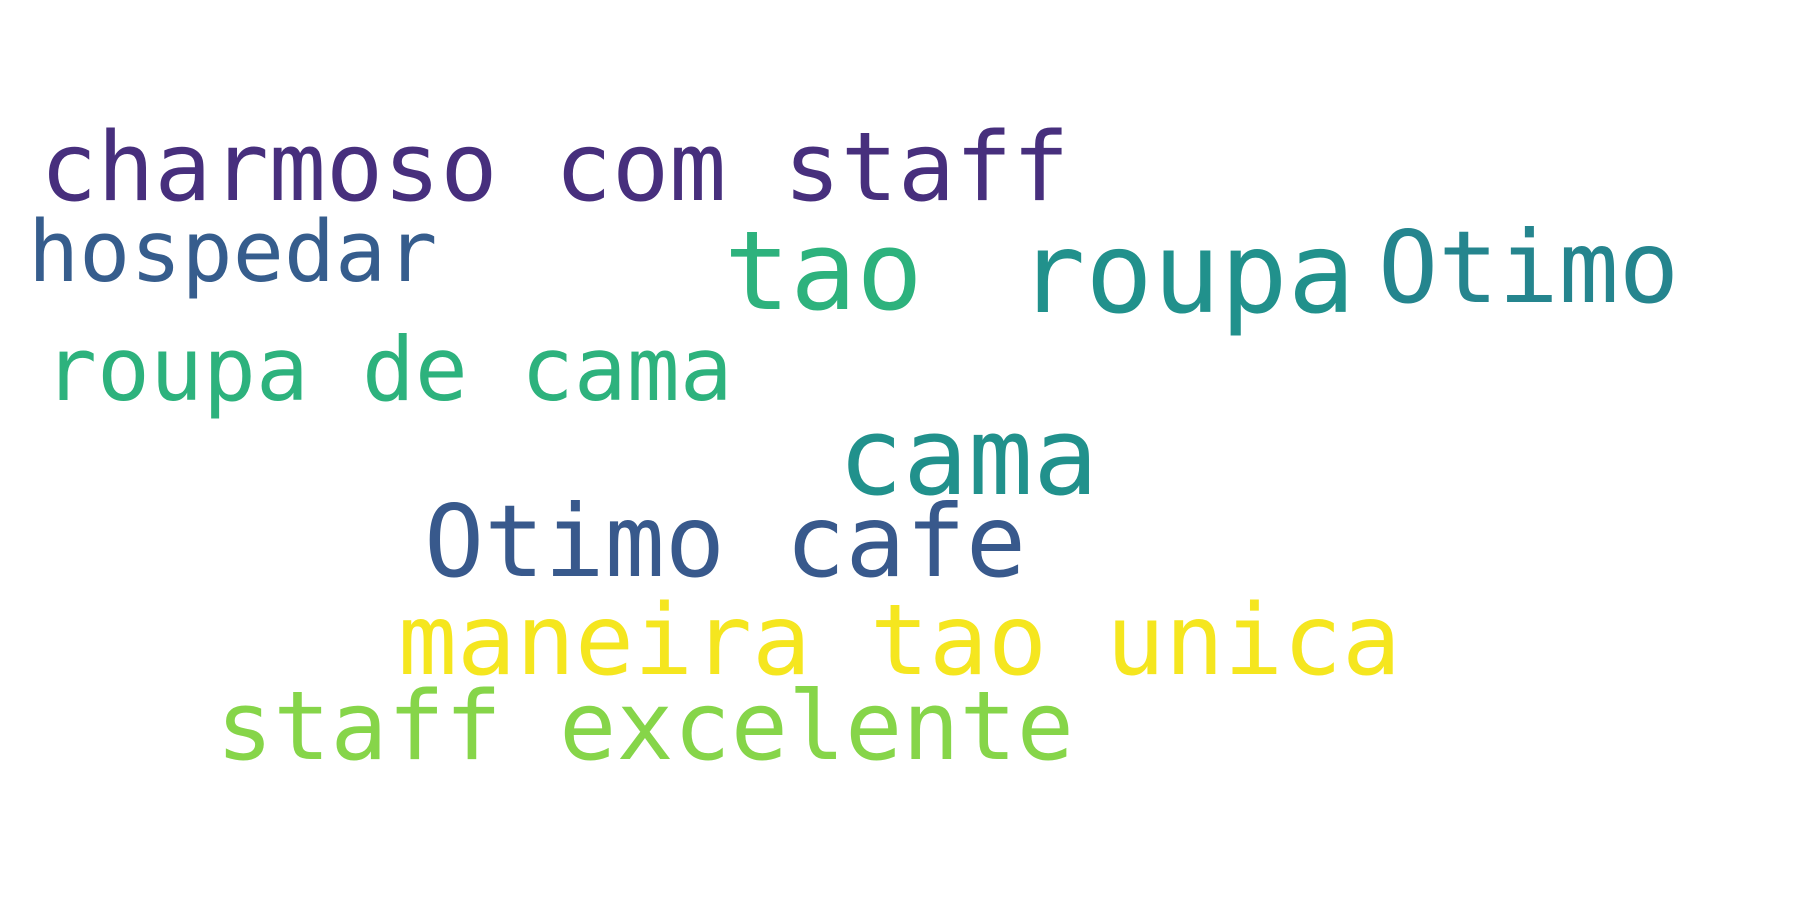 Image resolution: width=1800 pixels, height=900 pixels. I want to click on word-staff-excelente: staff excelente, so click(645, 727).